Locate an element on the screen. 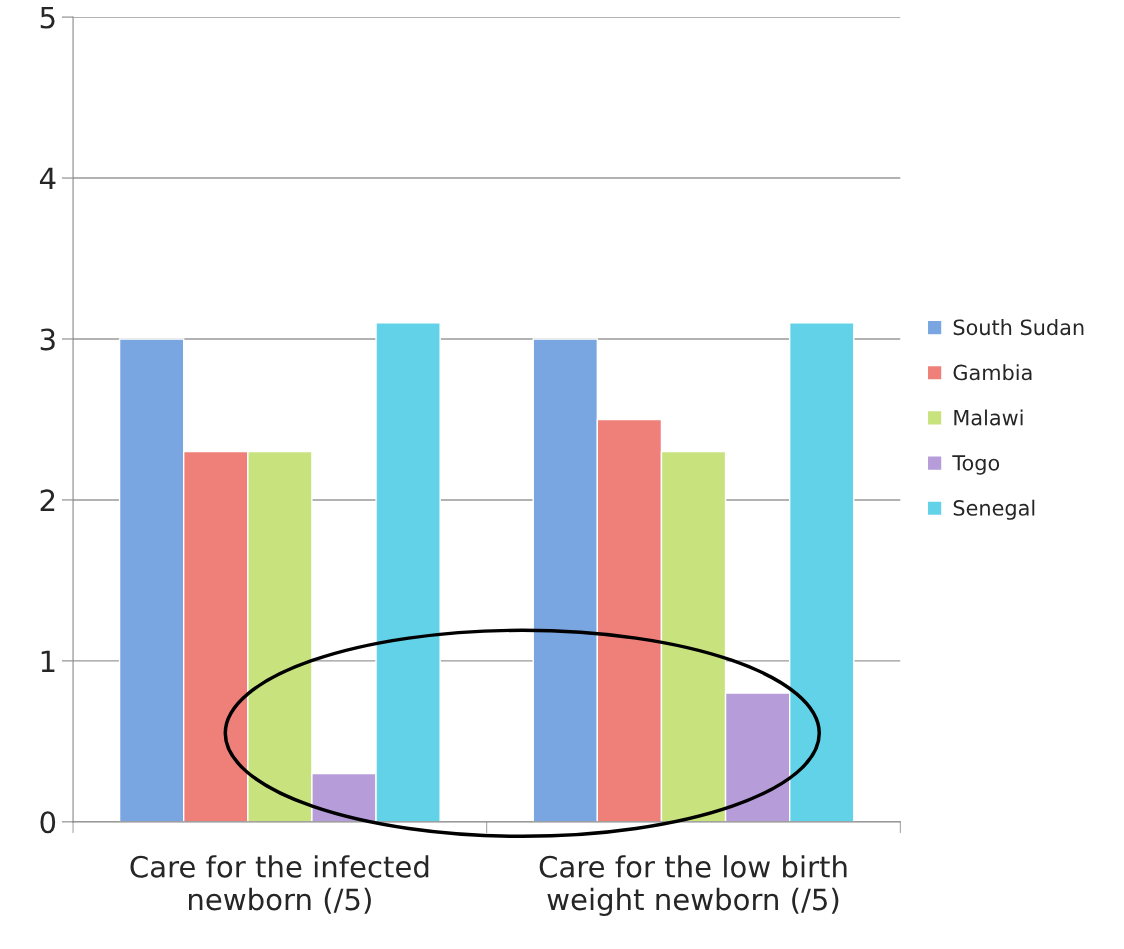  legend-label: Malawi is located at coordinates (988, 417).